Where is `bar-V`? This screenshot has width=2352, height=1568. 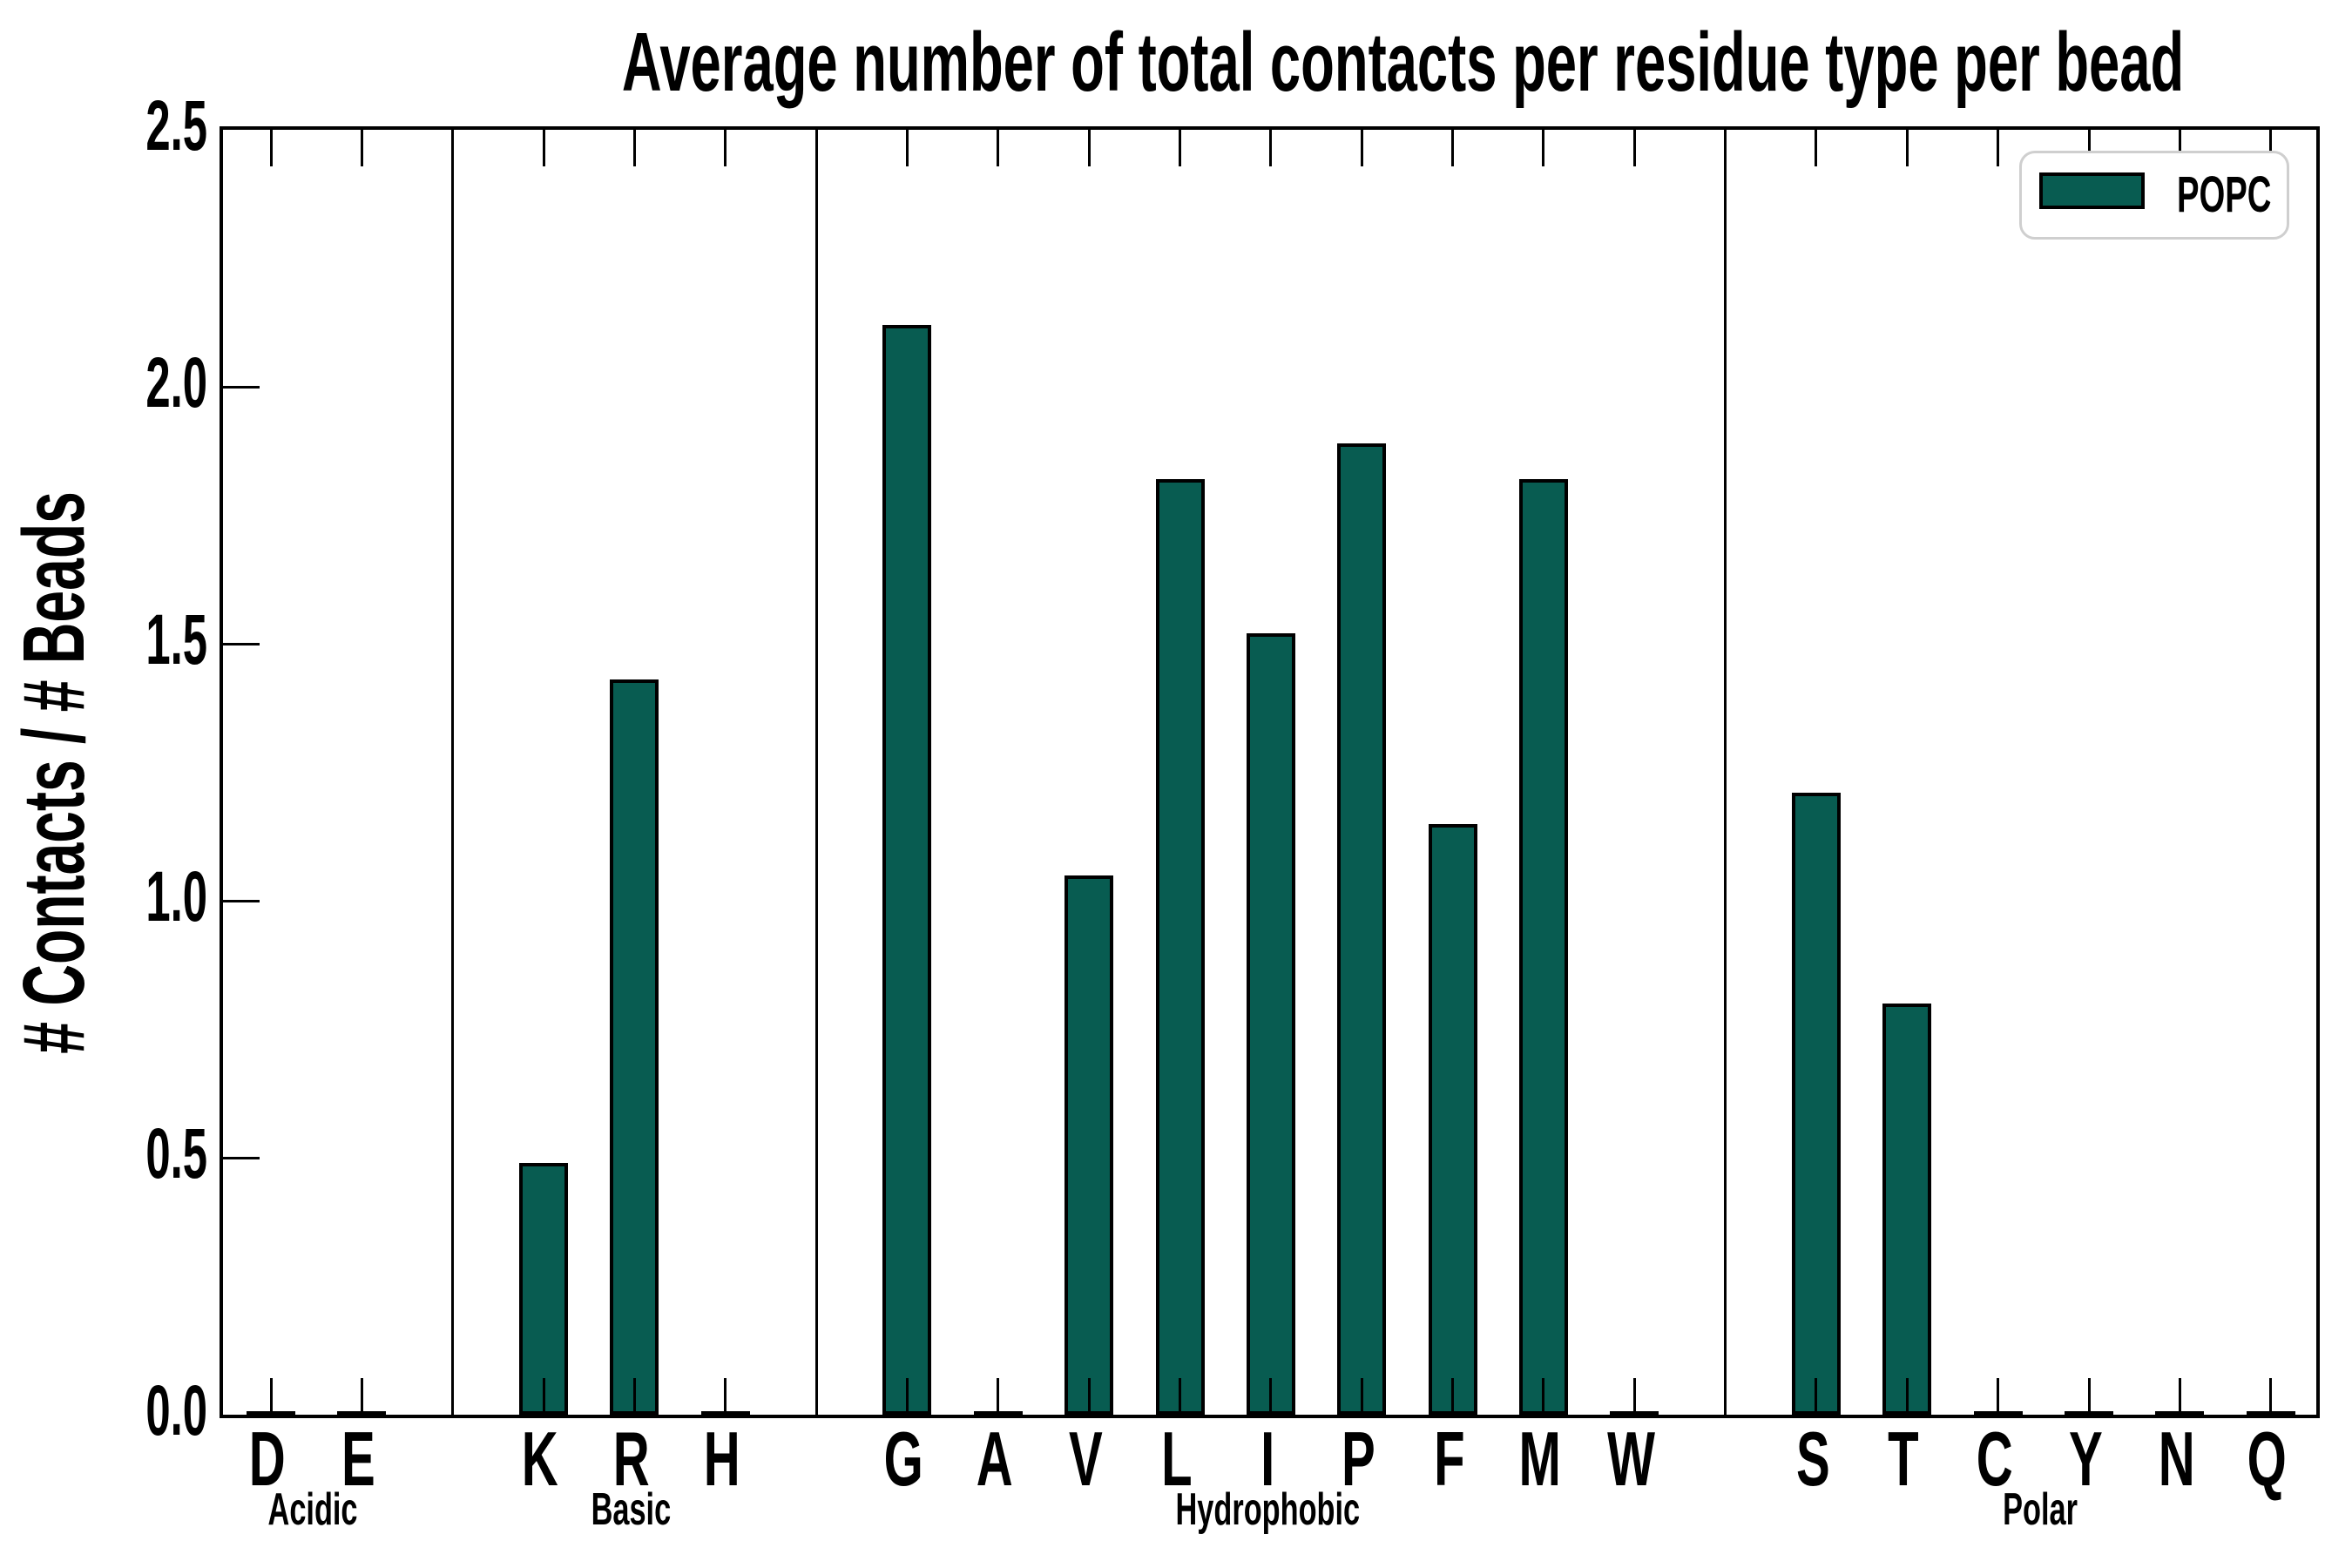
bar-V is located at coordinates (1089, 1145).